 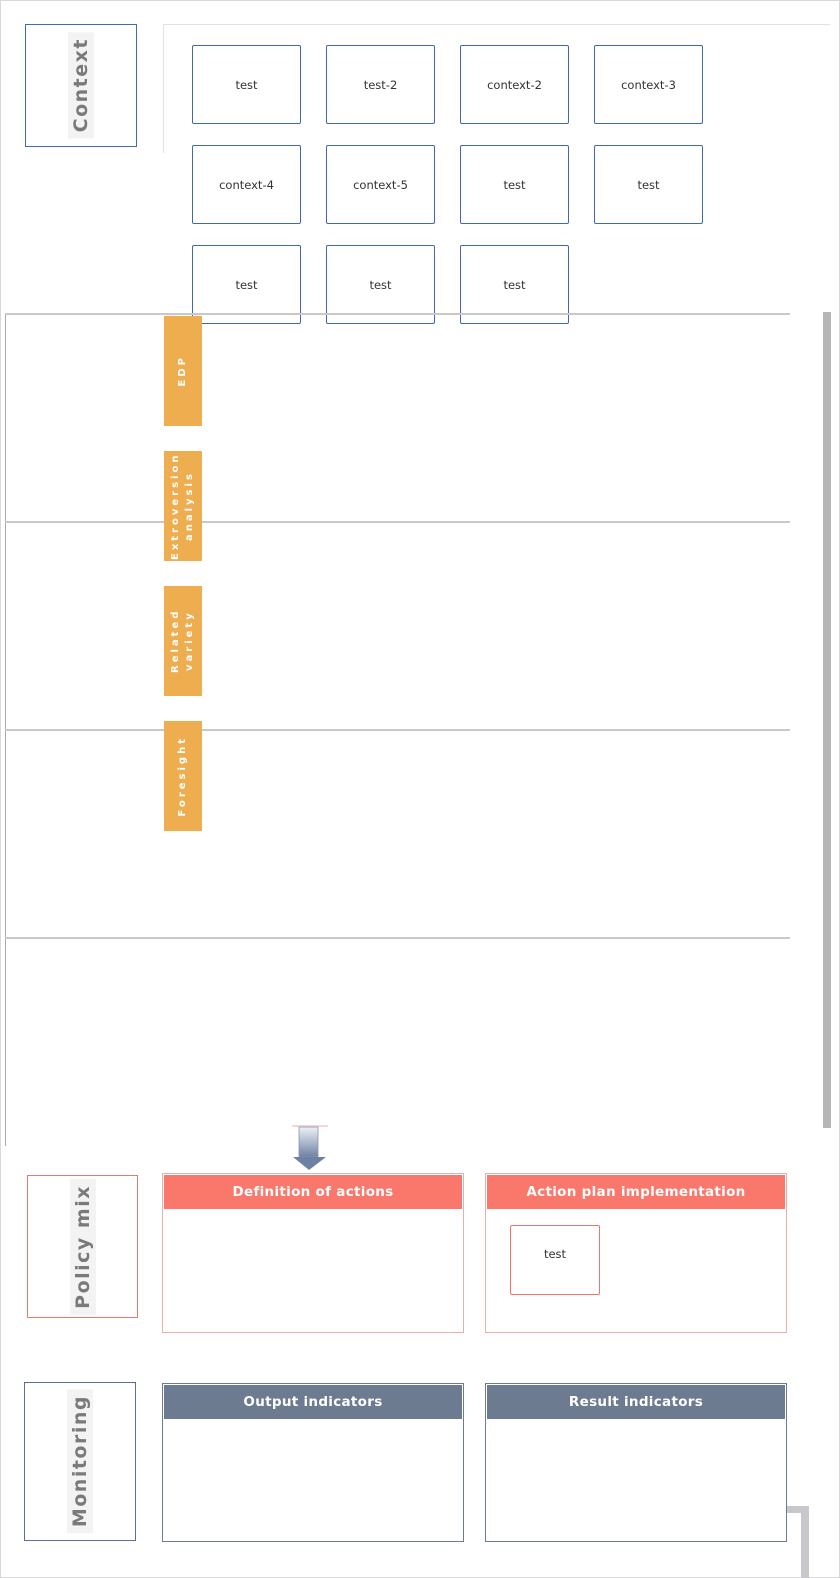 I want to click on panel-header: Action plan implementation, so click(x=636, y=1192).